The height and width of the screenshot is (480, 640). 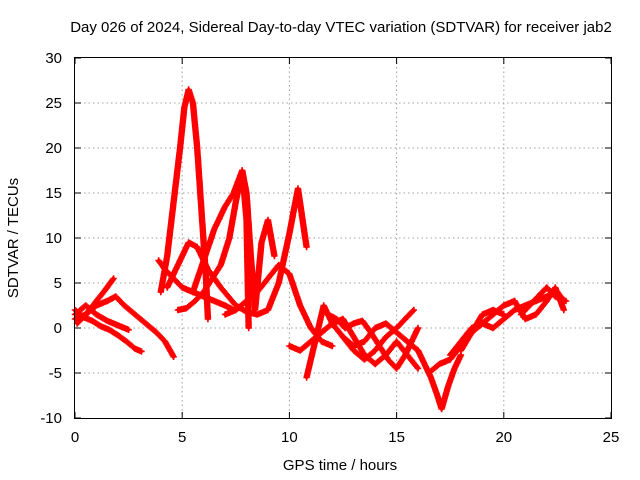 What do you see at coordinates (13, 238) in the screenshot?
I see `y-axis-label: SDTVAR / TECUs` at bounding box center [13, 238].